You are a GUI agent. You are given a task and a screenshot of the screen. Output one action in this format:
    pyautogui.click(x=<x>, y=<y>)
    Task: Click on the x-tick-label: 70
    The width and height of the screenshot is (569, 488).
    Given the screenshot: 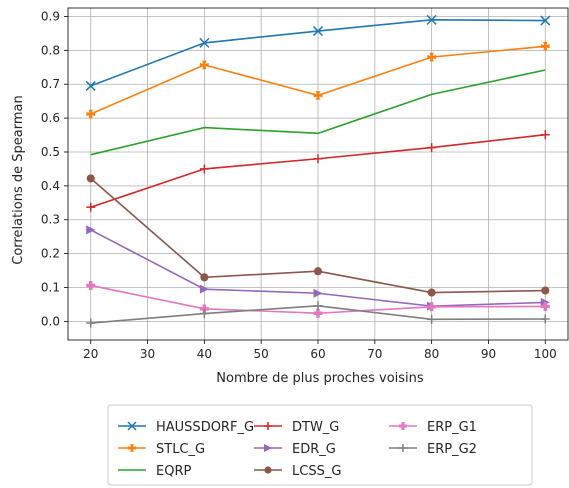 What is the action you would take?
    pyautogui.click(x=374, y=354)
    